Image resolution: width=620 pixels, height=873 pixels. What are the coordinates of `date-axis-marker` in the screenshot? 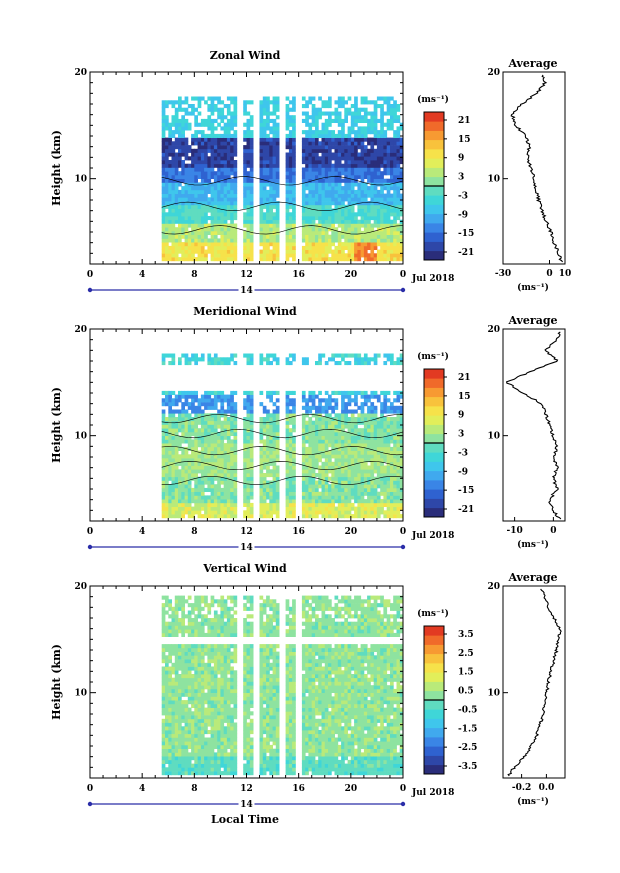 It's located at (403, 547).